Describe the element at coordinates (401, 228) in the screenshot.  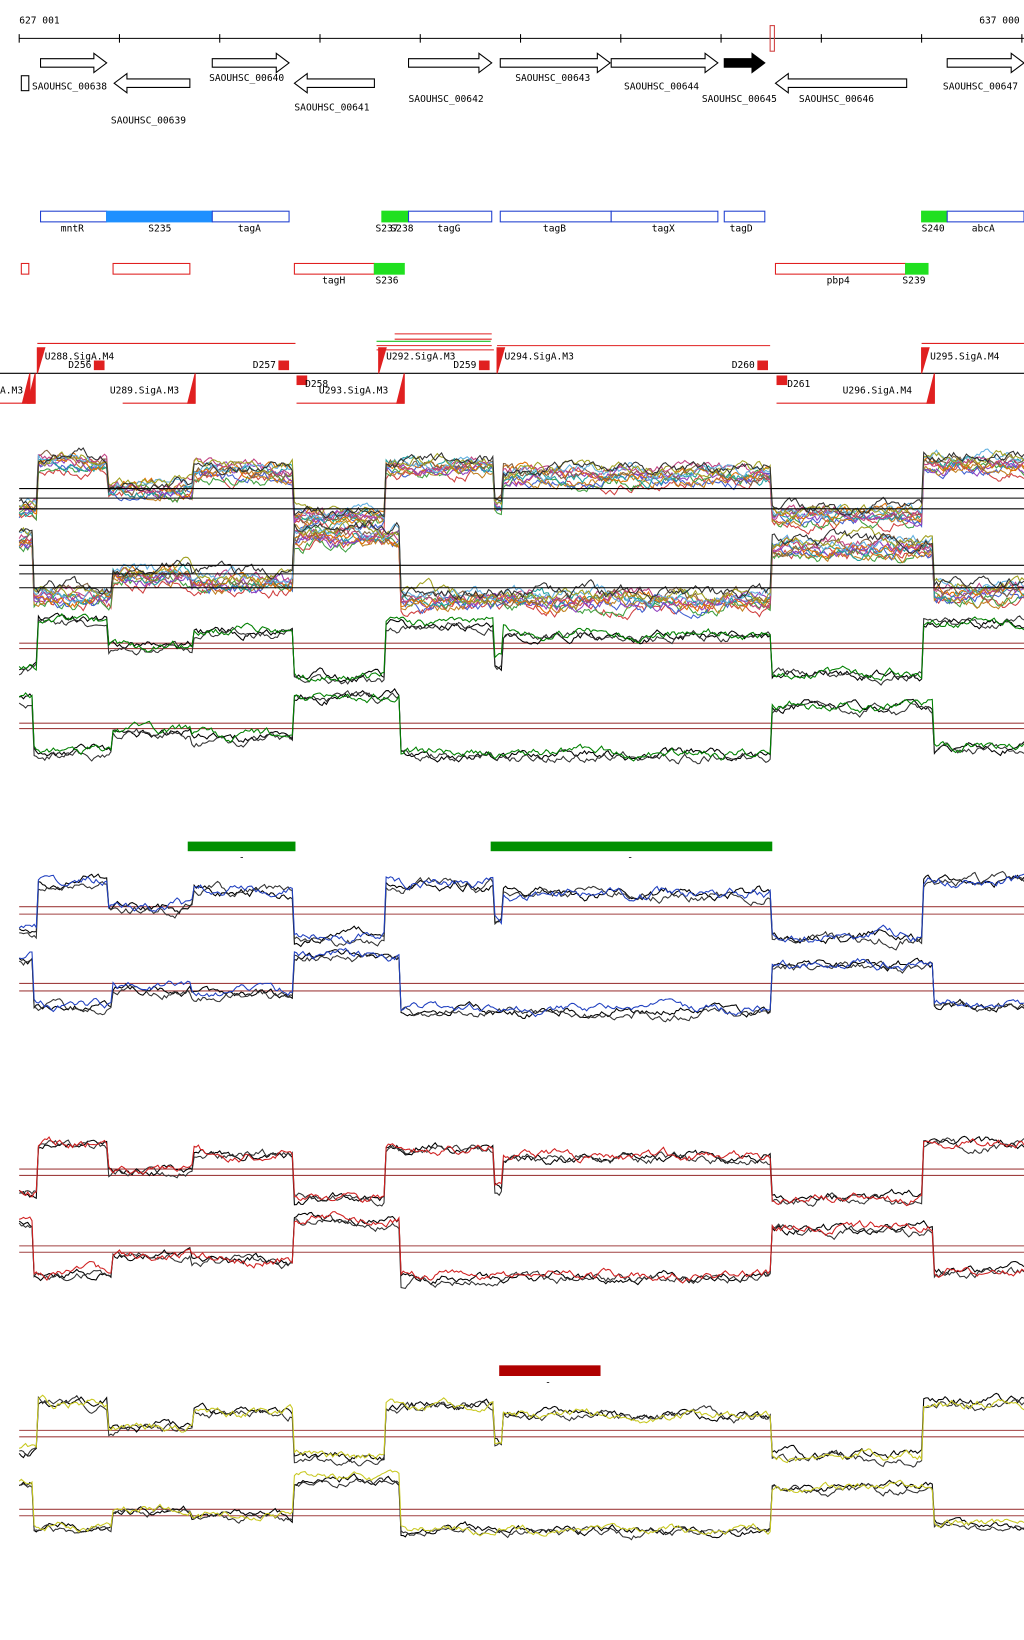
I see `feature-label: S238` at that location.